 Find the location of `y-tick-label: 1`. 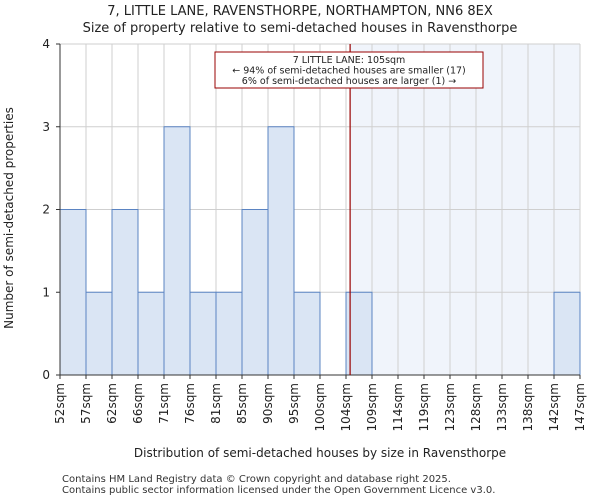

y-tick-label: 1 is located at coordinates (46, 292).